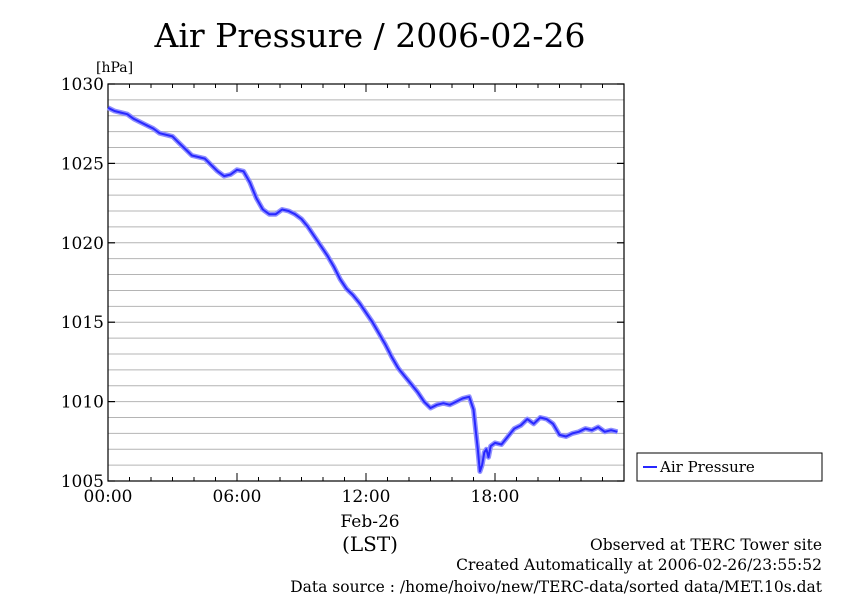  What do you see at coordinates (108, 497) in the screenshot?
I see `x-tick-label: 00:00` at bounding box center [108, 497].